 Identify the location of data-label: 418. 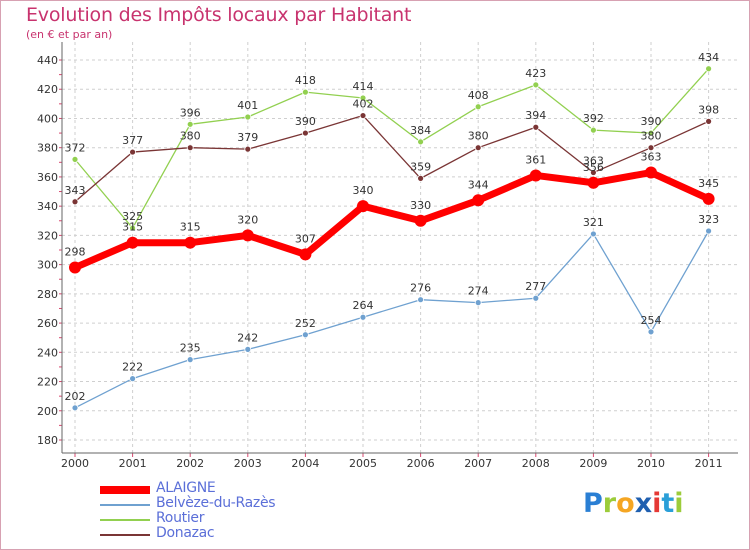
(305, 80).